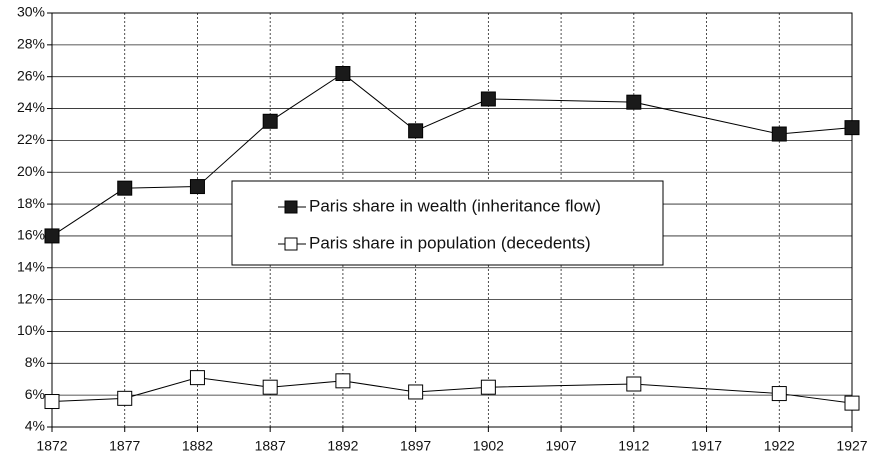 The image size is (874, 465). Describe the element at coordinates (31, 139) in the screenshot. I see `y-tick-label: 22%` at that location.